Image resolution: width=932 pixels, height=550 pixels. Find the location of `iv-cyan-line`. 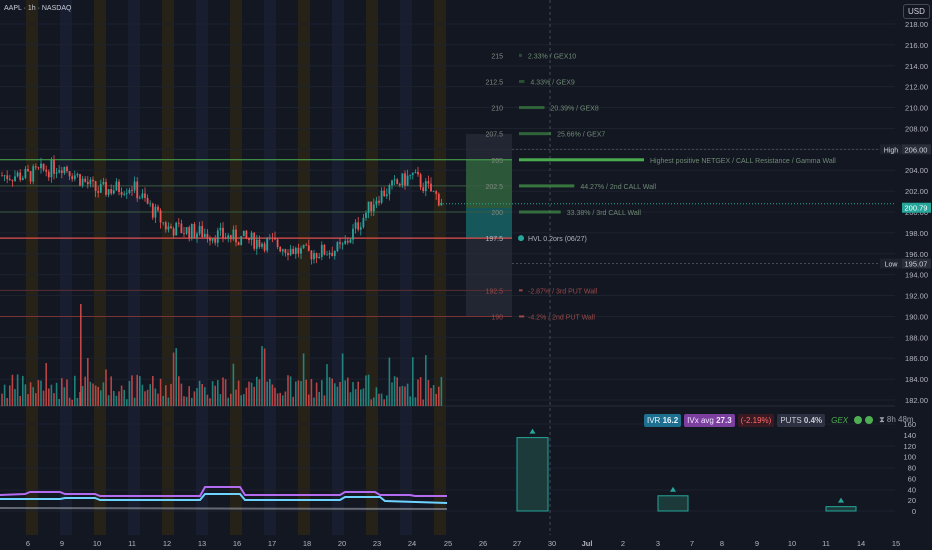

iv-cyan-line is located at coordinates (224, 498).